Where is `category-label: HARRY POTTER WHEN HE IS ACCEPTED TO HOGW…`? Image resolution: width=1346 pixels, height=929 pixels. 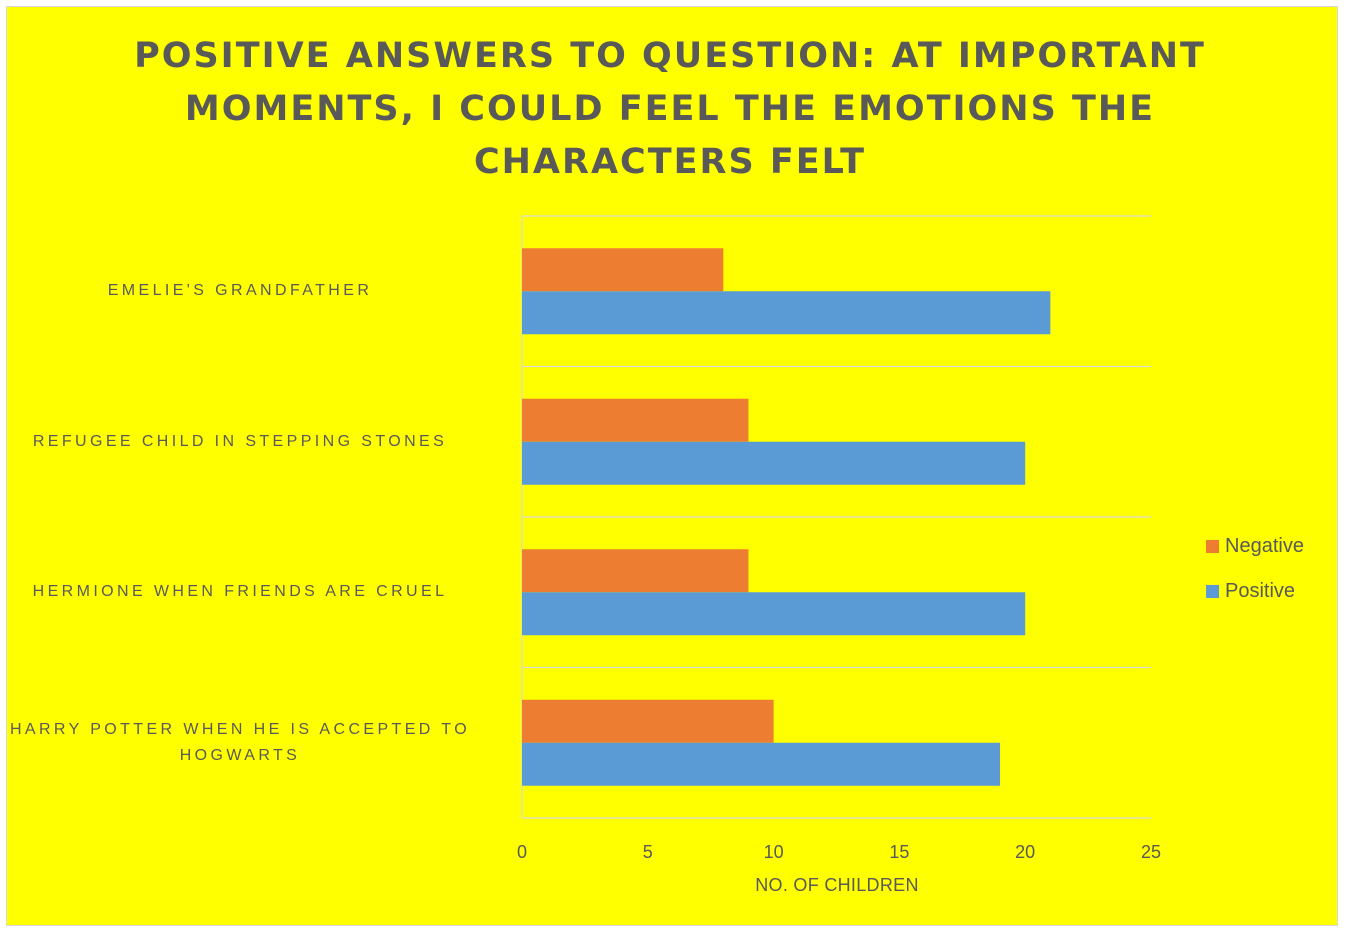 category-label: HARRY POTTER WHEN HE IS ACCEPTED TO HOGW… is located at coordinates (240, 742).